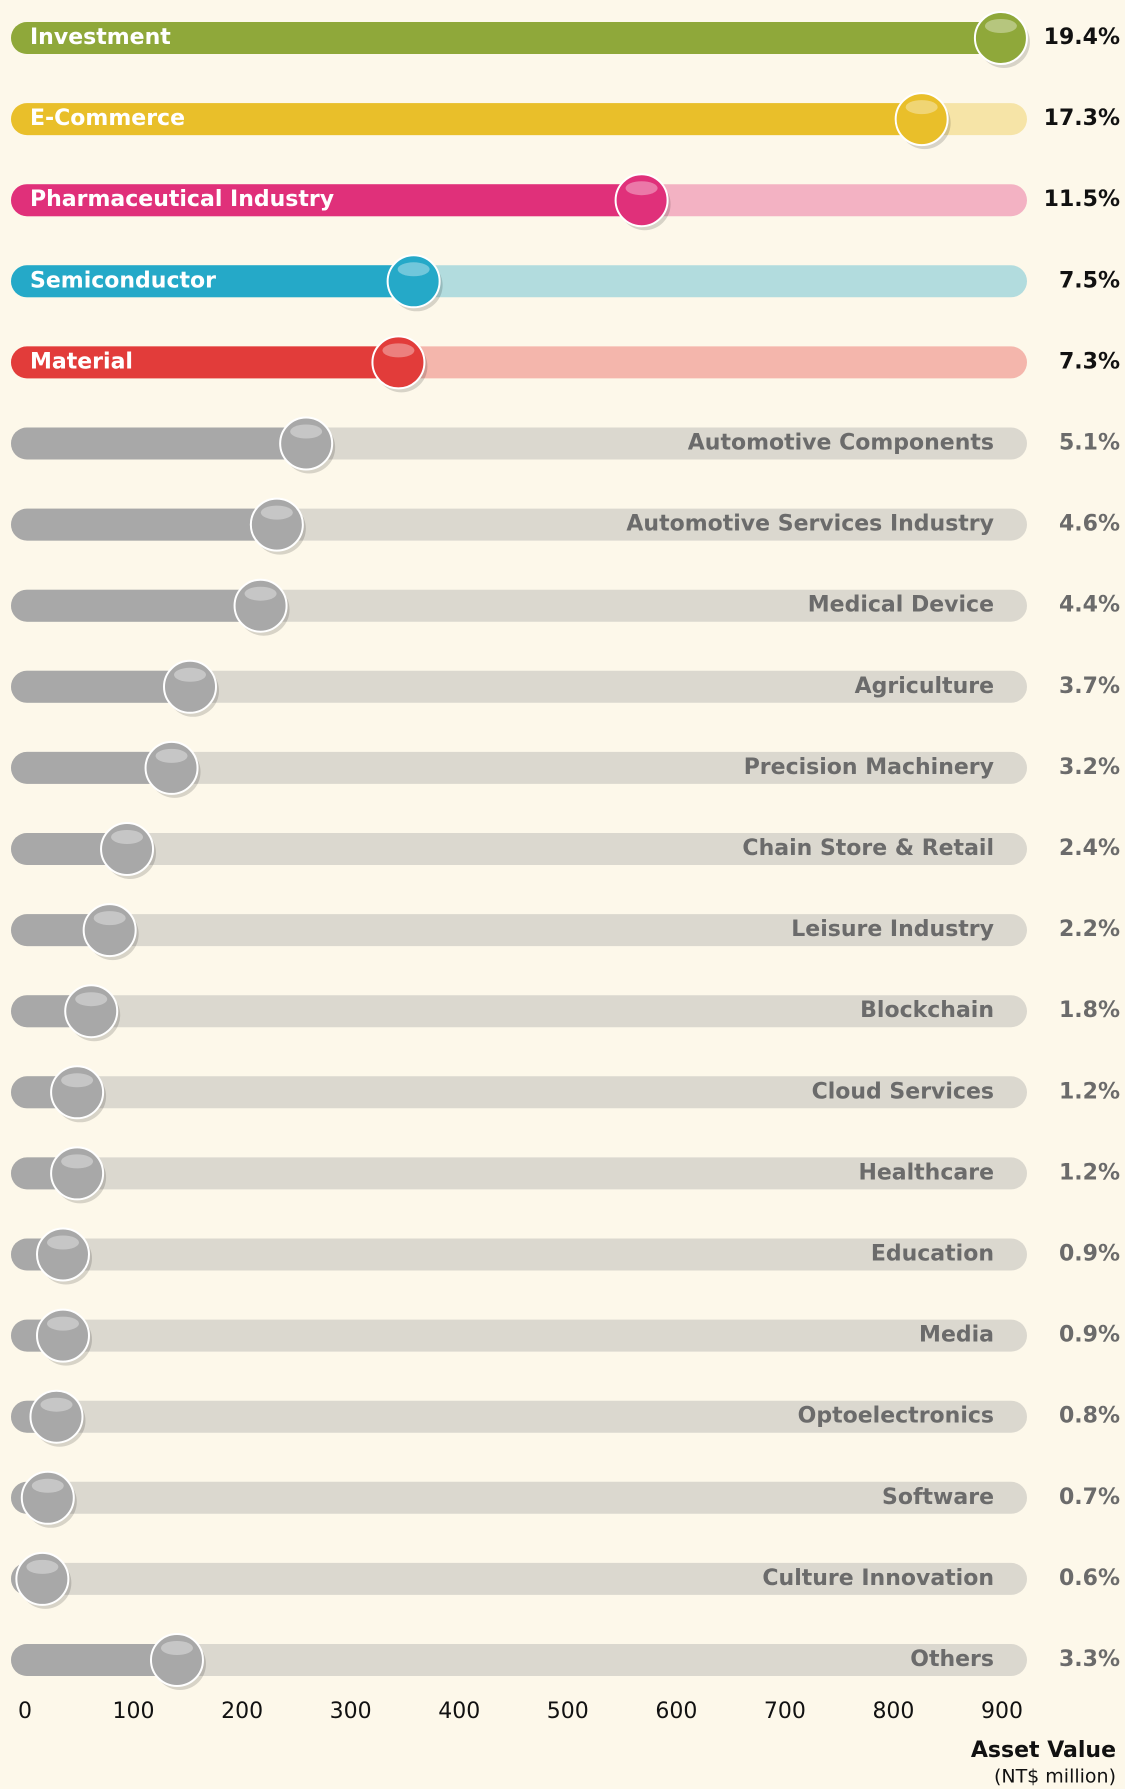  Describe the element at coordinates (1089, 1010) in the screenshot. I see `share-label: 1.8%` at that location.